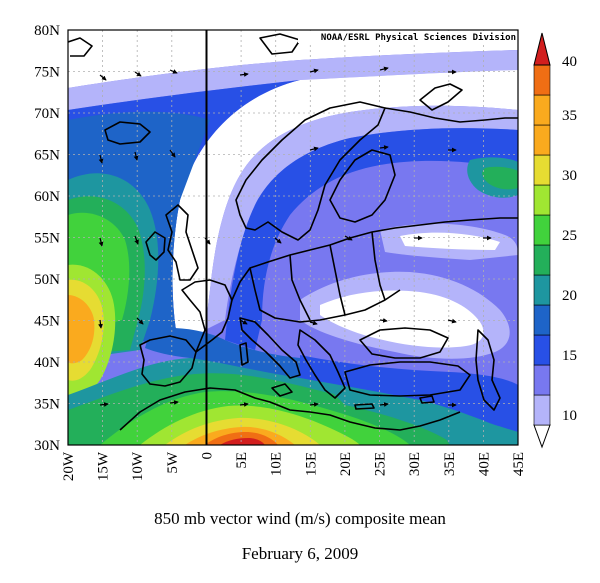 This screenshot has height=583, width=600. I want to click on lon-label-25e: 25E, so click(381, 464).